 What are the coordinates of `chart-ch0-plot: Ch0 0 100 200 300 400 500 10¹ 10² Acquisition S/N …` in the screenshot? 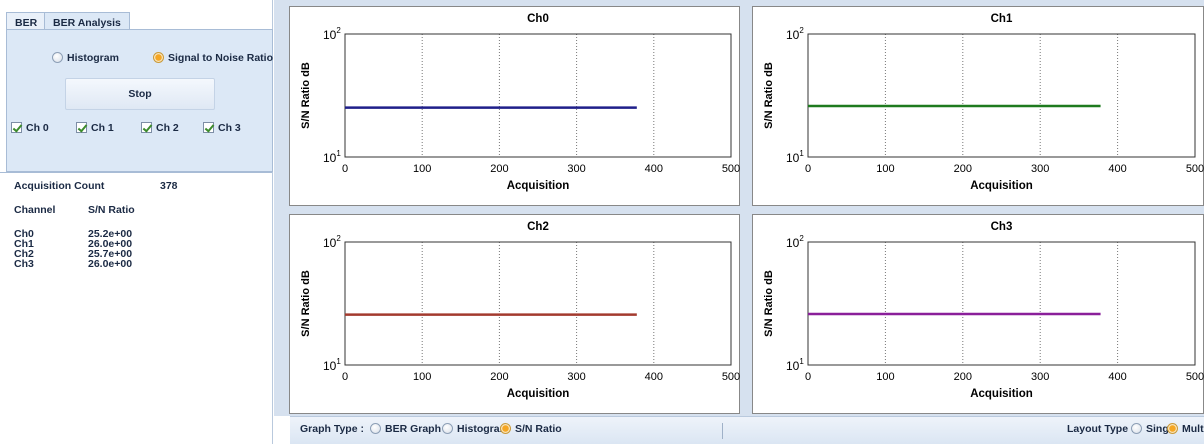 It's located at (520, 102).